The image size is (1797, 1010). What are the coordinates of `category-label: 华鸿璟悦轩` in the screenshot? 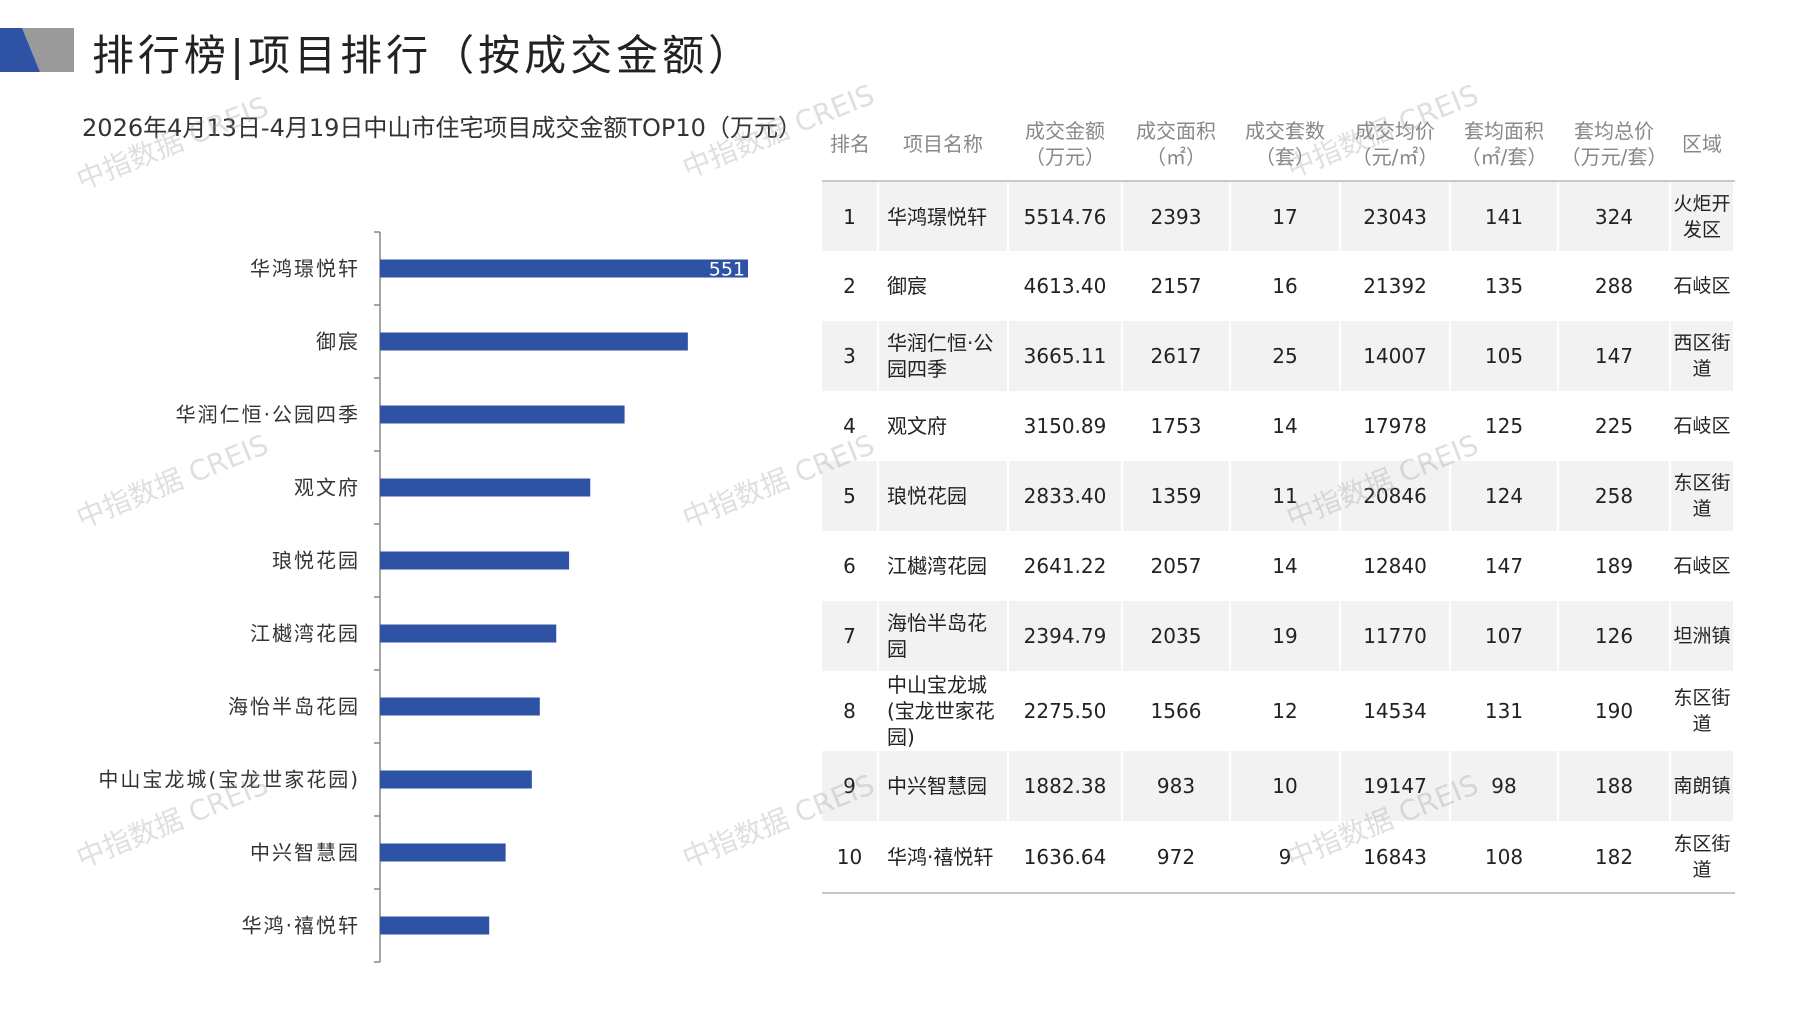 It's located at (305, 269).